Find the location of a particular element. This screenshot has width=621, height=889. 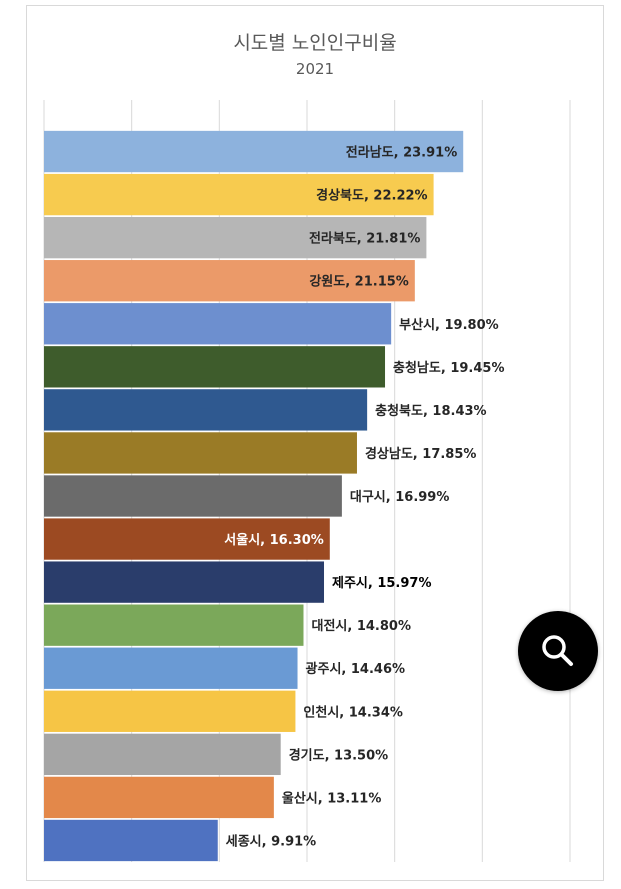

search-icon is located at coordinates (557, 650).